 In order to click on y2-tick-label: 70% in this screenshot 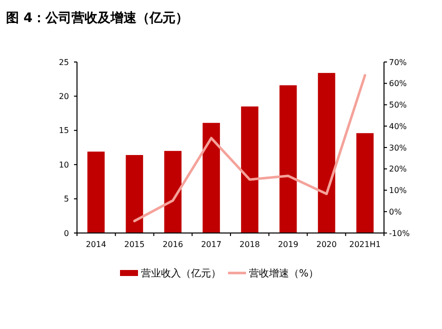, I will do `click(398, 62)`.